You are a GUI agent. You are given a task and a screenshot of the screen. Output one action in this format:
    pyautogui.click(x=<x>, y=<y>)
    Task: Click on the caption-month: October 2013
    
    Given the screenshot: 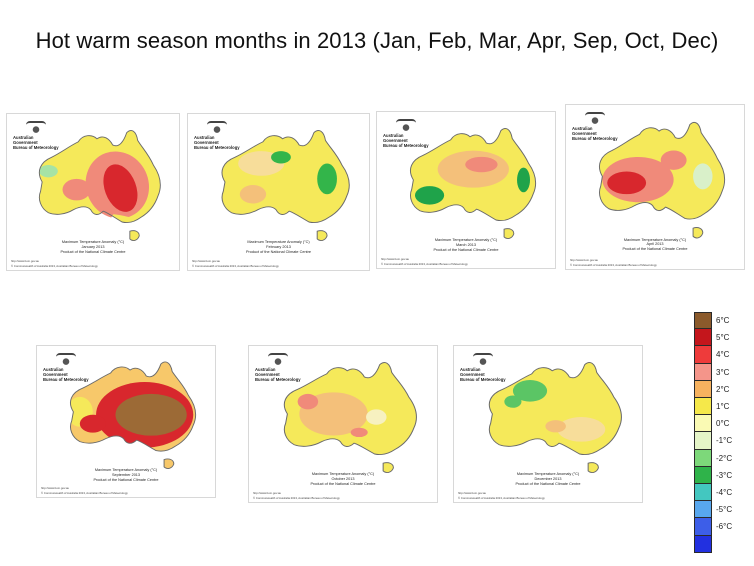 What is the action you would take?
    pyautogui.click(x=343, y=478)
    